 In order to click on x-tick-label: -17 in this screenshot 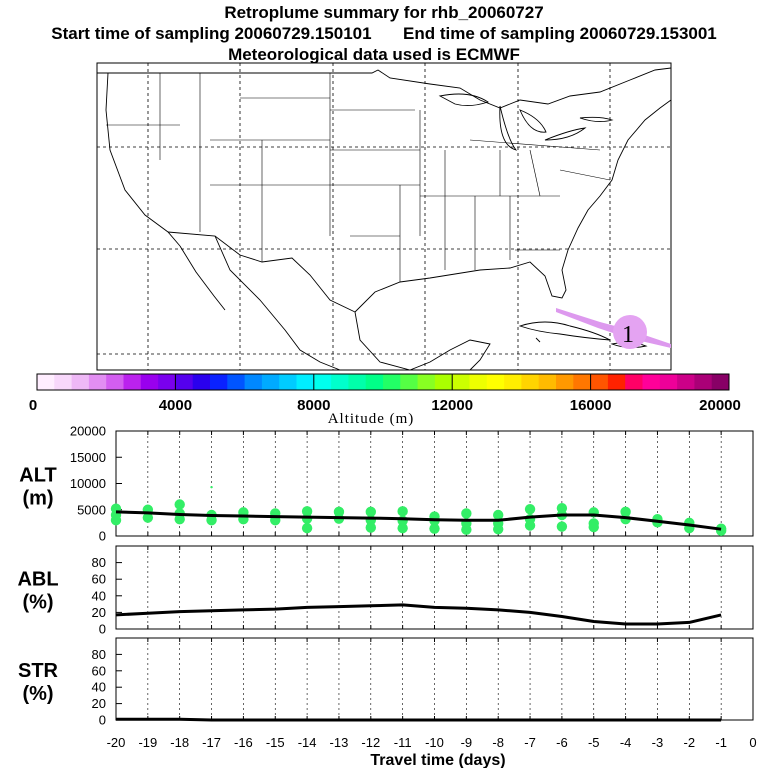, I will do `click(211, 742)`.